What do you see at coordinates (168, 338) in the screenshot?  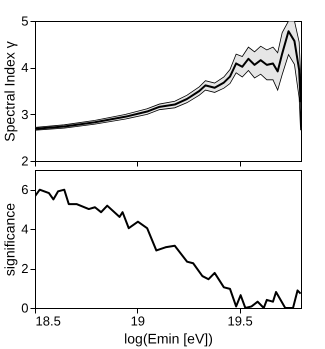 I see `x-axis-title: log(Emin [eV])` at bounding box center [168, 338].